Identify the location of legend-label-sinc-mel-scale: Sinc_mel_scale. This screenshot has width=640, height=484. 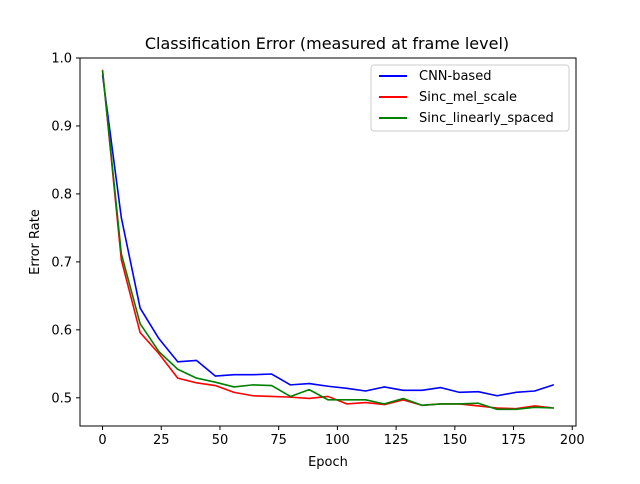
(468, 97).